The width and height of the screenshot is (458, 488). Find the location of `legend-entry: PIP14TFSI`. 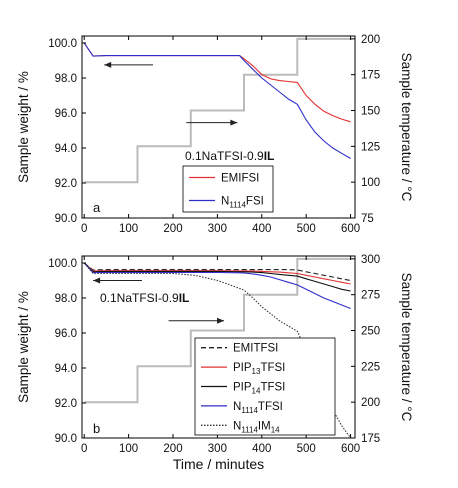

legend-entry: PIP14TFSI is located at coordinates (259, 389).